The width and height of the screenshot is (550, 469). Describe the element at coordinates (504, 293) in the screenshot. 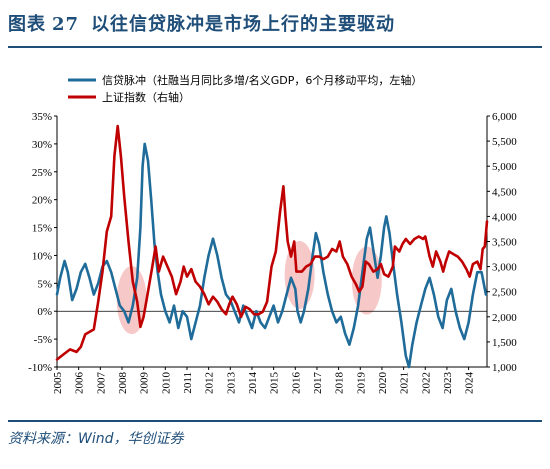

I see `right-tick-label-3: 2,500` at that location.